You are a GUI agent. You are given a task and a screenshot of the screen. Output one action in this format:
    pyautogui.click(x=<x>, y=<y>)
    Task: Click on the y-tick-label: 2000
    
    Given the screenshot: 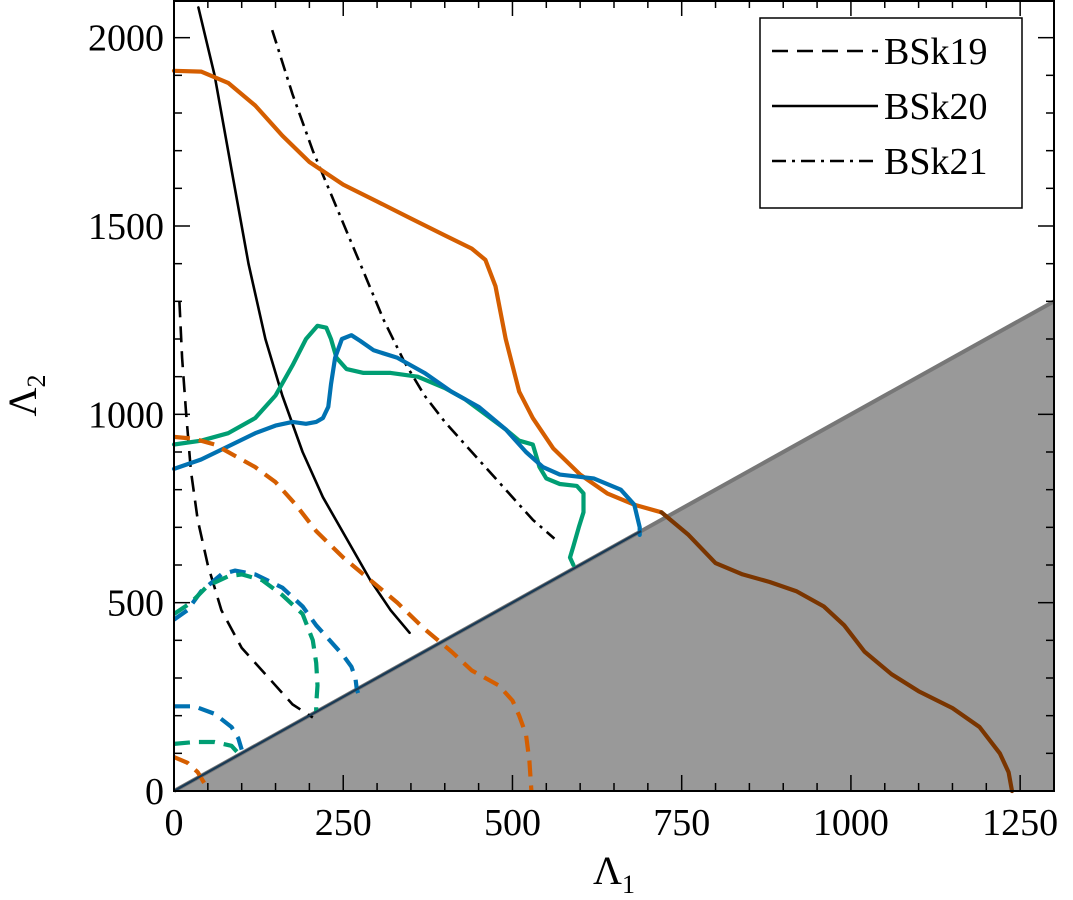 What is the action you would take?
    pyautogui.click(x=126, y=39)
    